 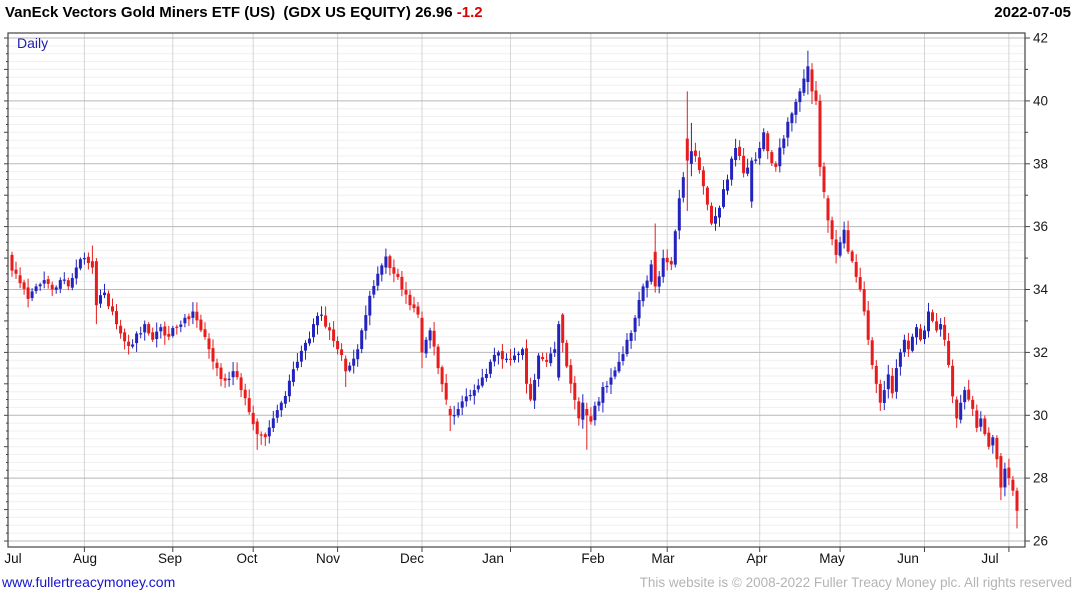 I want to click on svg-text: 34, so click(x=1041, y=289).